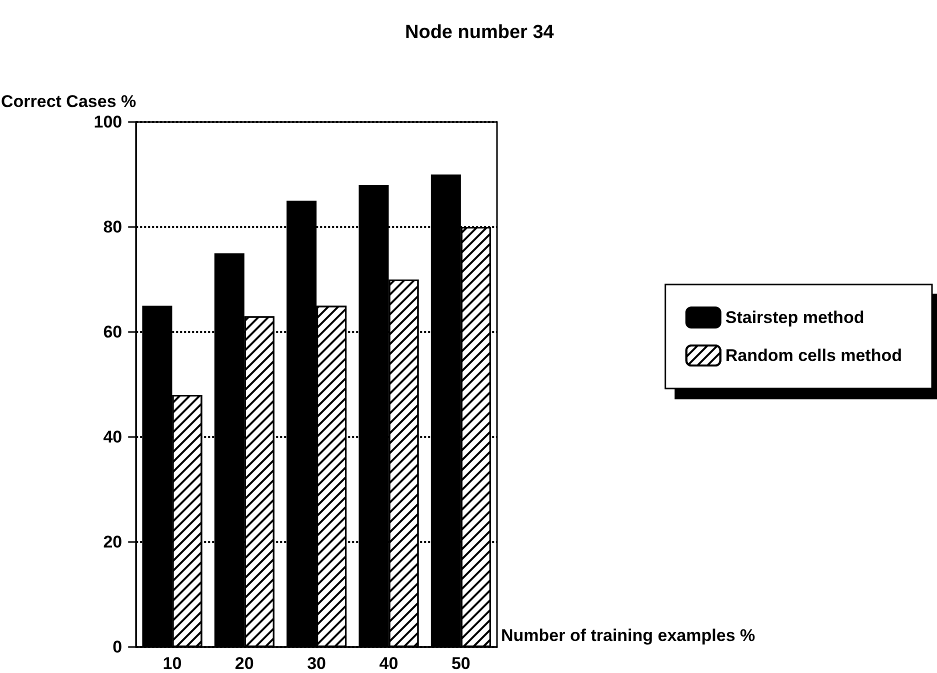  I want to click on legend-label: Random cells method, so click(813, 355).